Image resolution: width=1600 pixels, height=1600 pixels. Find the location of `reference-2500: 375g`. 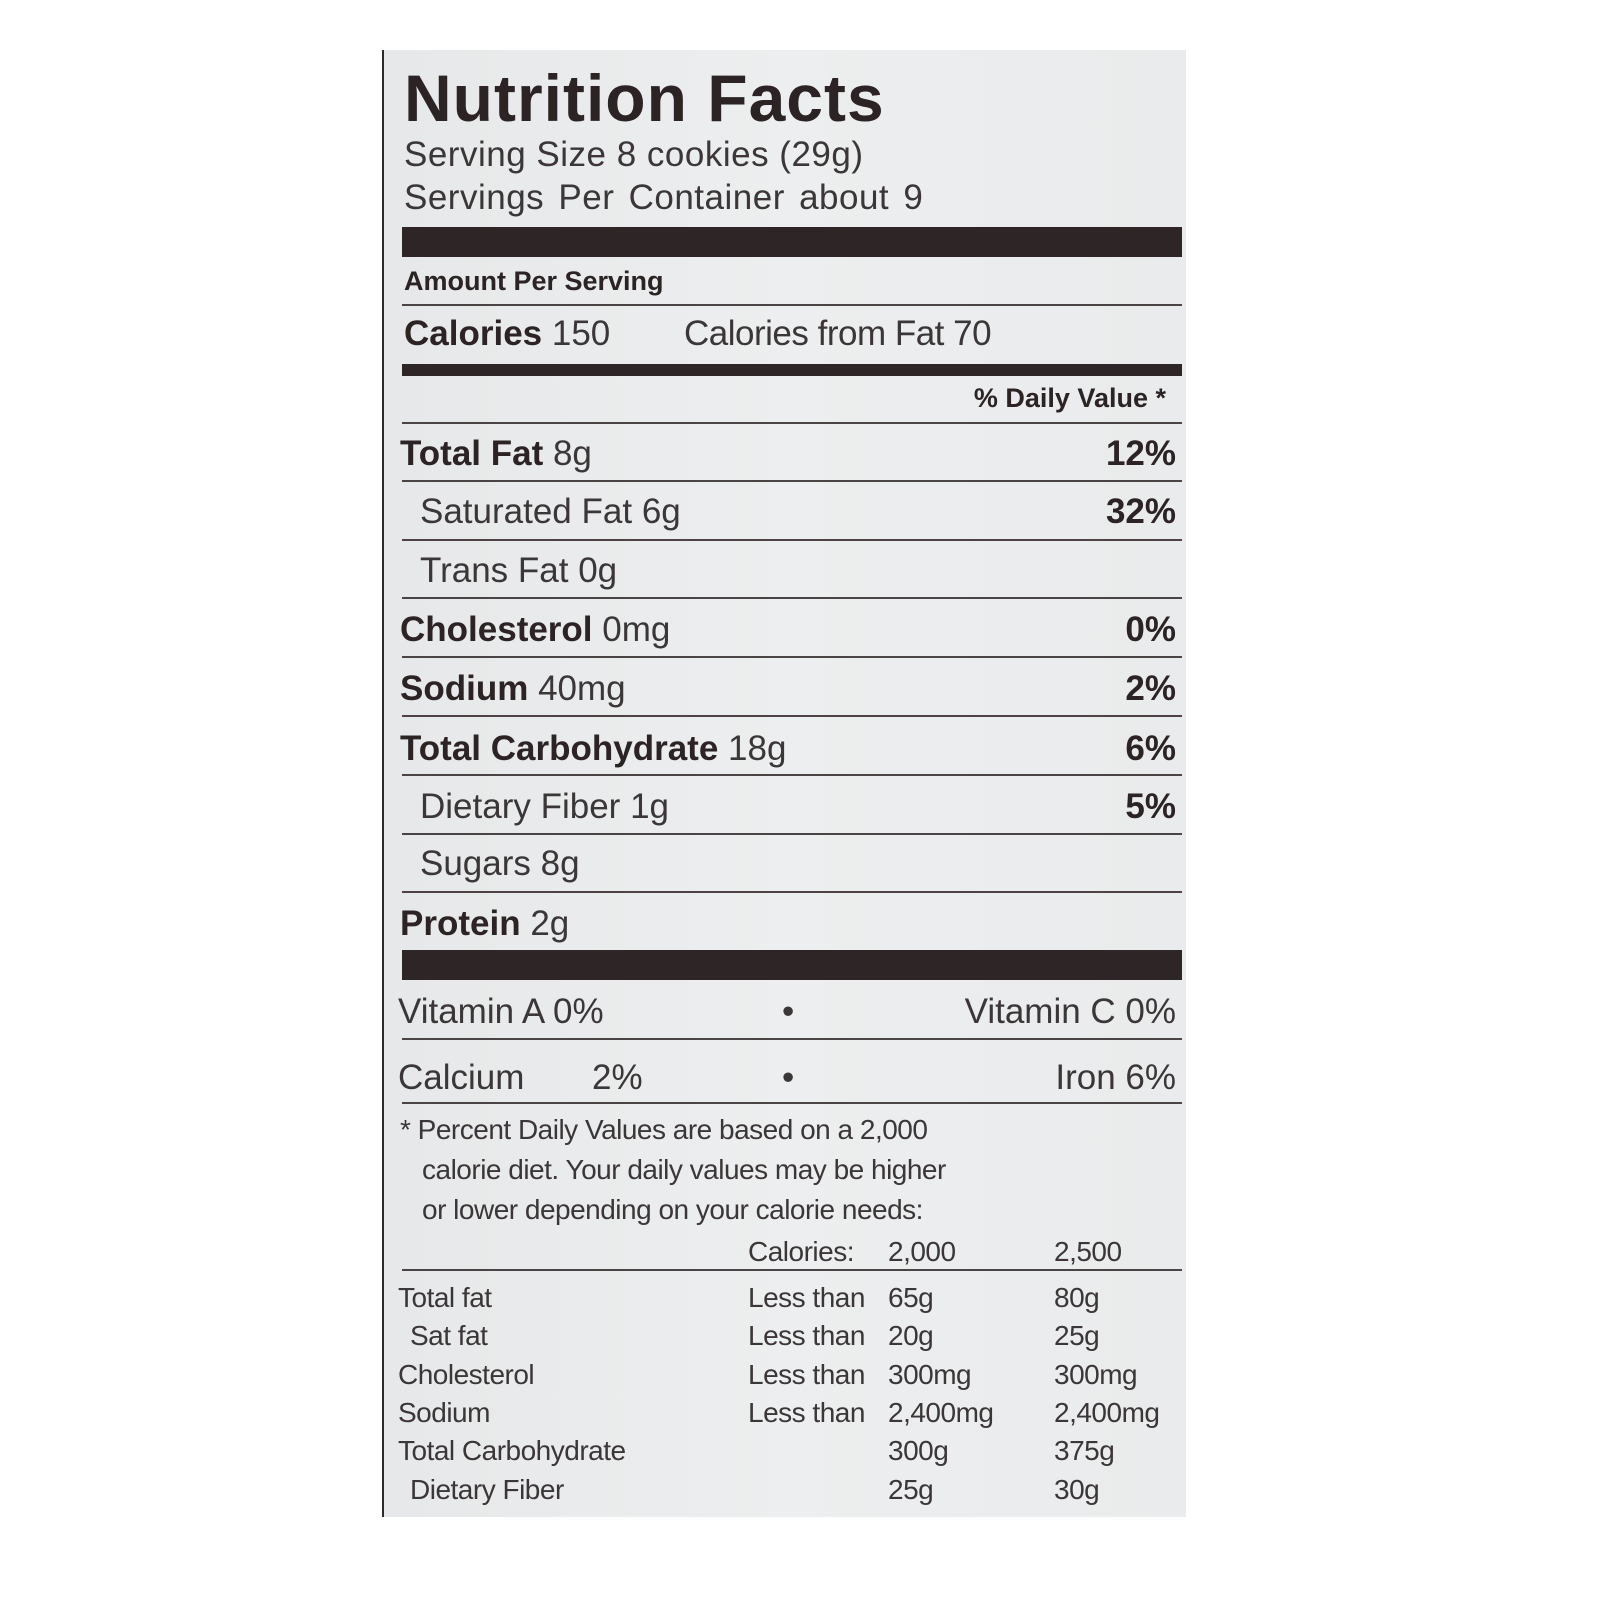

reference-2500: 375g is located at coordinates (1084, 1450).